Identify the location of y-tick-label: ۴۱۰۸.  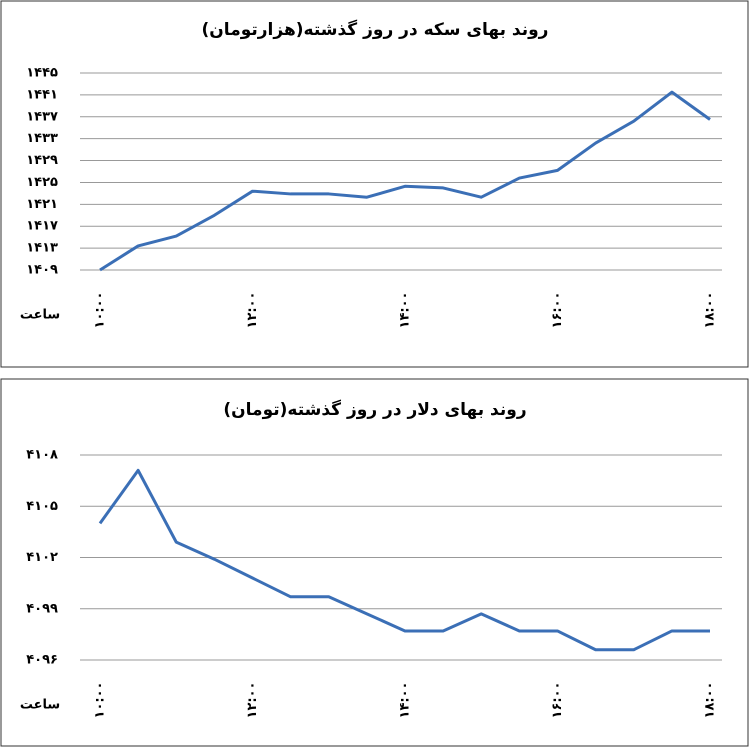
(42, 455).